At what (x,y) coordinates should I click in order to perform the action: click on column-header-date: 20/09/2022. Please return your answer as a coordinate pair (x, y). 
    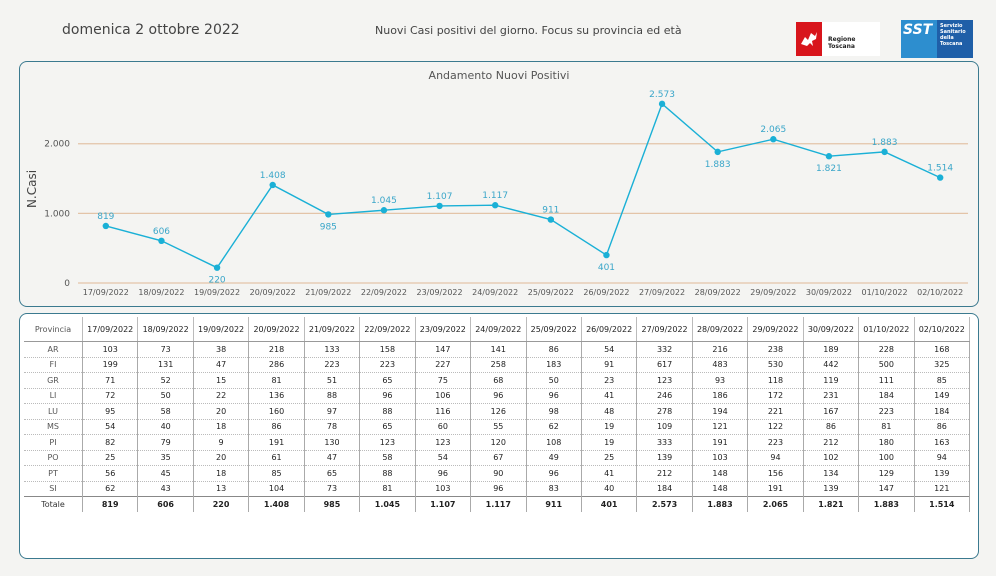
    Looking at the image, I should click on (276, 329).